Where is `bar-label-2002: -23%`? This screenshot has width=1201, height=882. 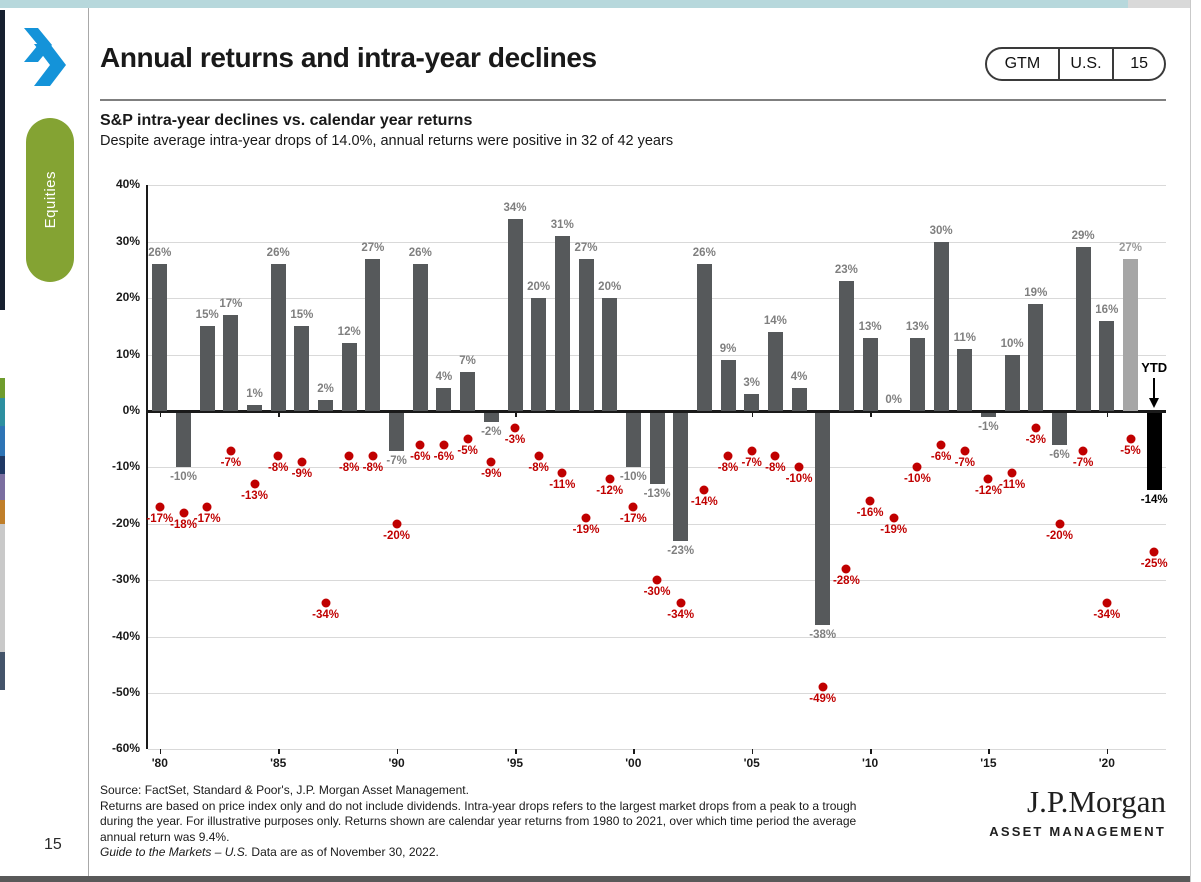 bar-label-2002: -23% is located at coordinates (681, 550).